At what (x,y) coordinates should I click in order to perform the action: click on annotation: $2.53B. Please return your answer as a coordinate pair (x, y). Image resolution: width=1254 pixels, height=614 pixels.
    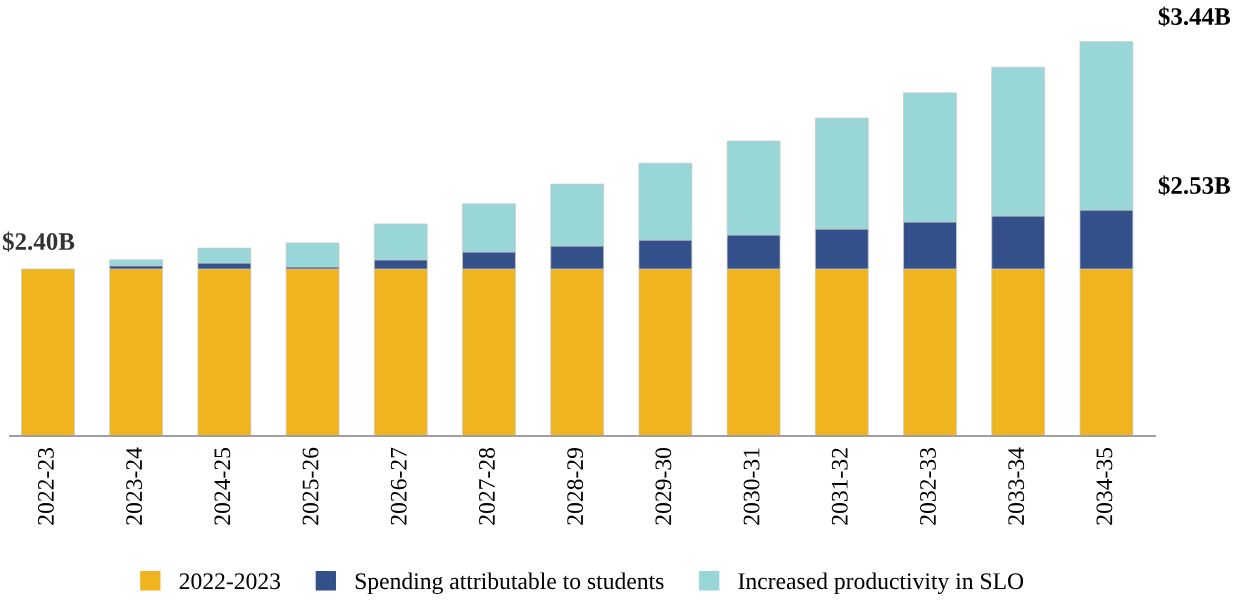
    Looking at the image, I should click on (1194, 185).